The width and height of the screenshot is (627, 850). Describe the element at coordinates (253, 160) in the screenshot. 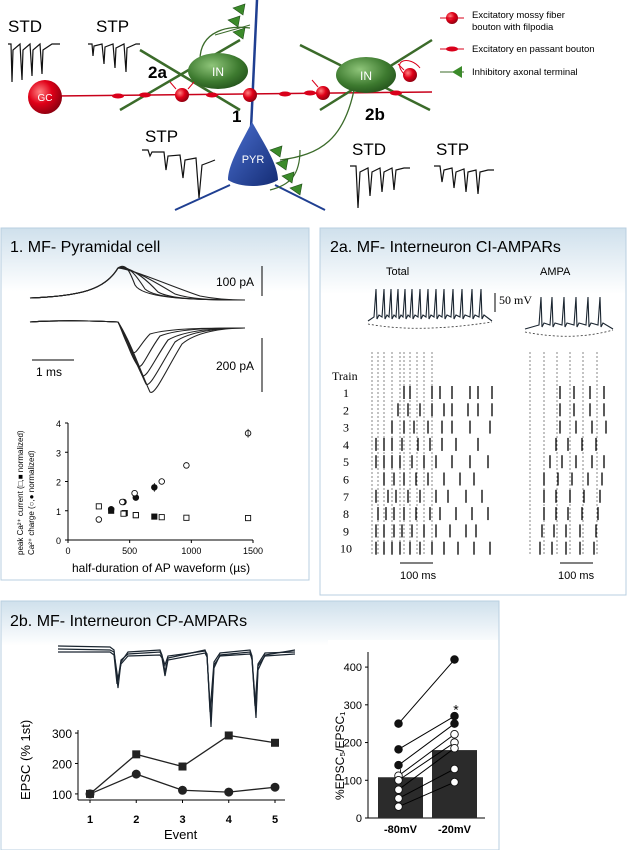

I see `pyr-label: PYR` at that location.